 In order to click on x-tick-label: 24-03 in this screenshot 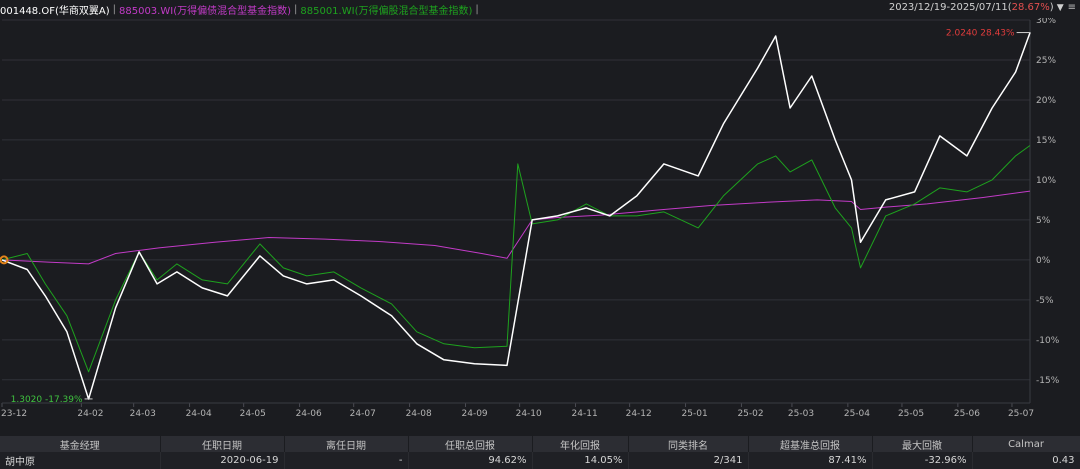, I will do `click(143, 414)`.